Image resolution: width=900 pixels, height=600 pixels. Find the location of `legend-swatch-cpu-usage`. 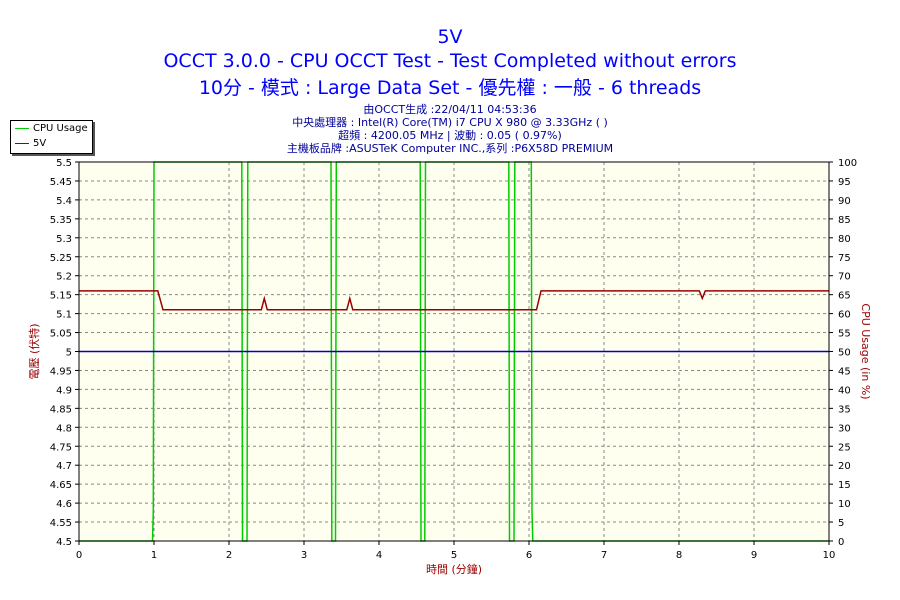

legend-swatch-cpu-usage is located at coordinates (22, 128).